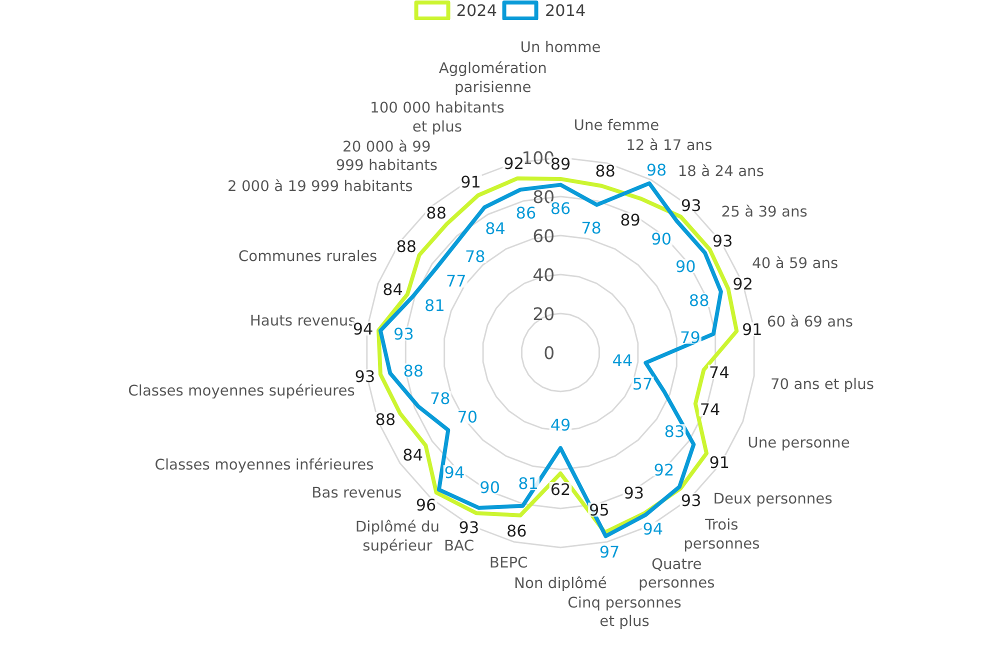 This screenshot has height=671, width=997. I want to click on spoke-label: Classes moyennes inférieures, so click(264, 465).